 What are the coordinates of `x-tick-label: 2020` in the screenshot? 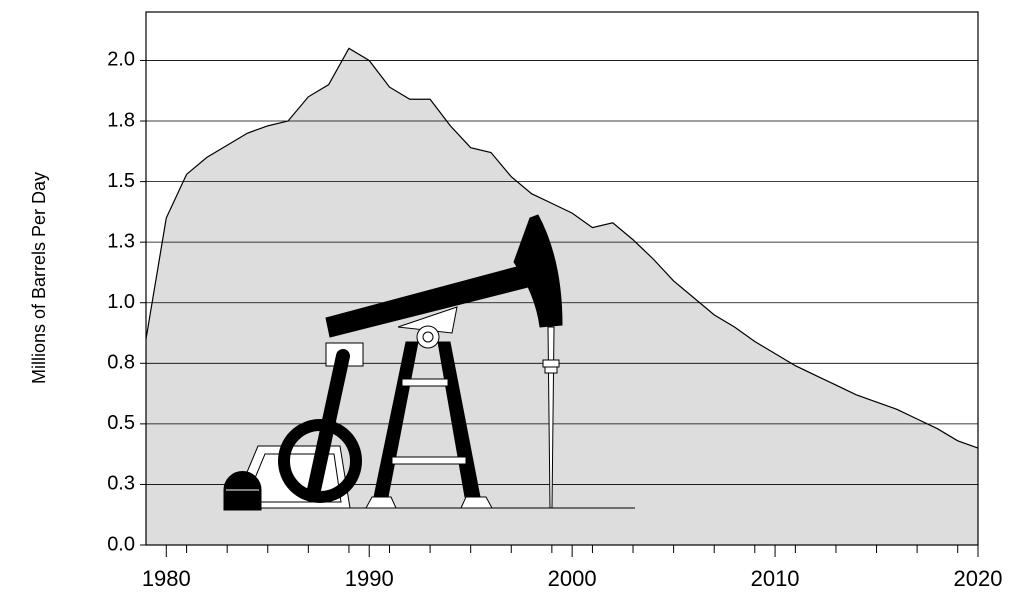 It's located at (978, 578).